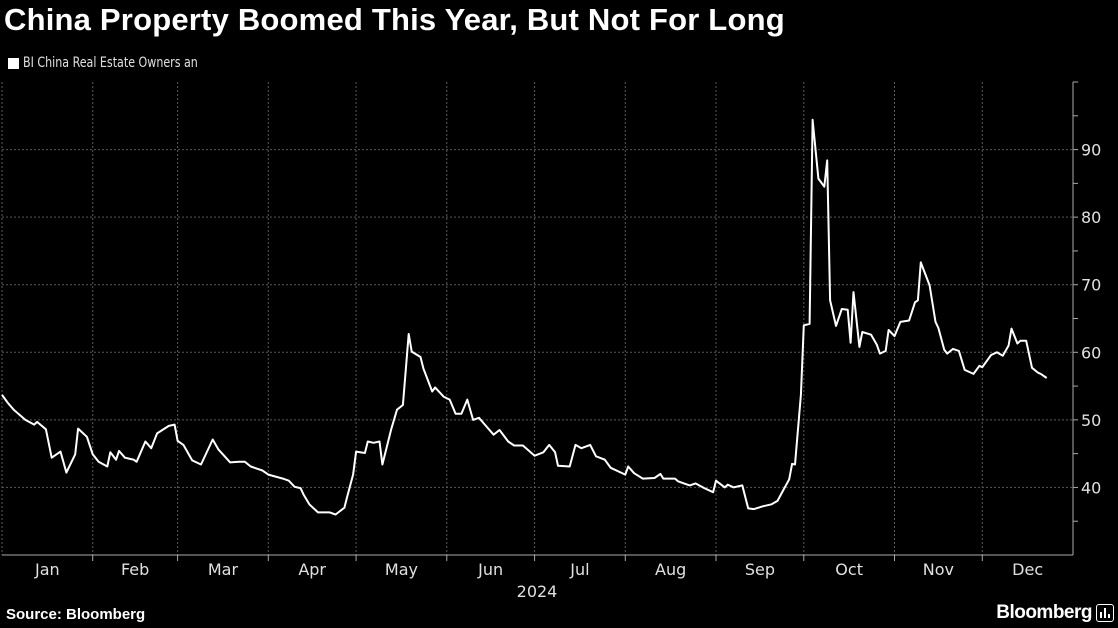 This screenshot has height=628, width=1118. Describe the element at coordinates (47, 569) in the screenshot. I see `x-tick-label: Jan` at that location.